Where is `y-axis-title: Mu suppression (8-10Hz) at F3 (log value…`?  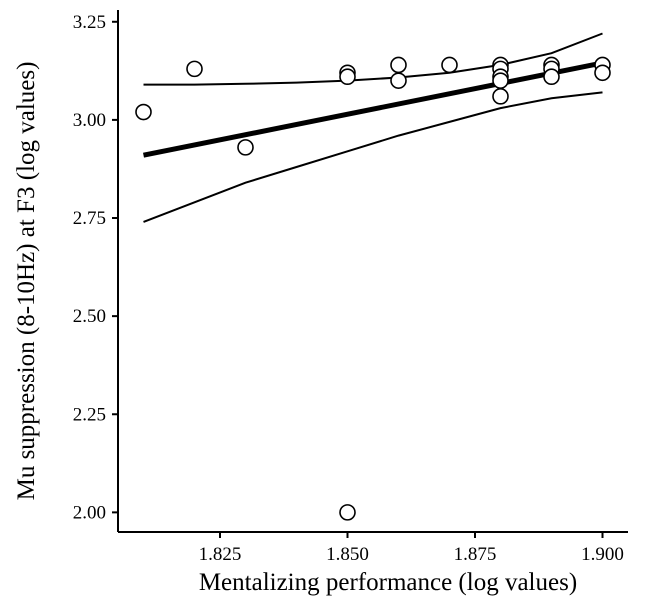 y-axis-title: Mu suppression (8-10Hz) at F3 (log value… is located at coordinates (26, 281).